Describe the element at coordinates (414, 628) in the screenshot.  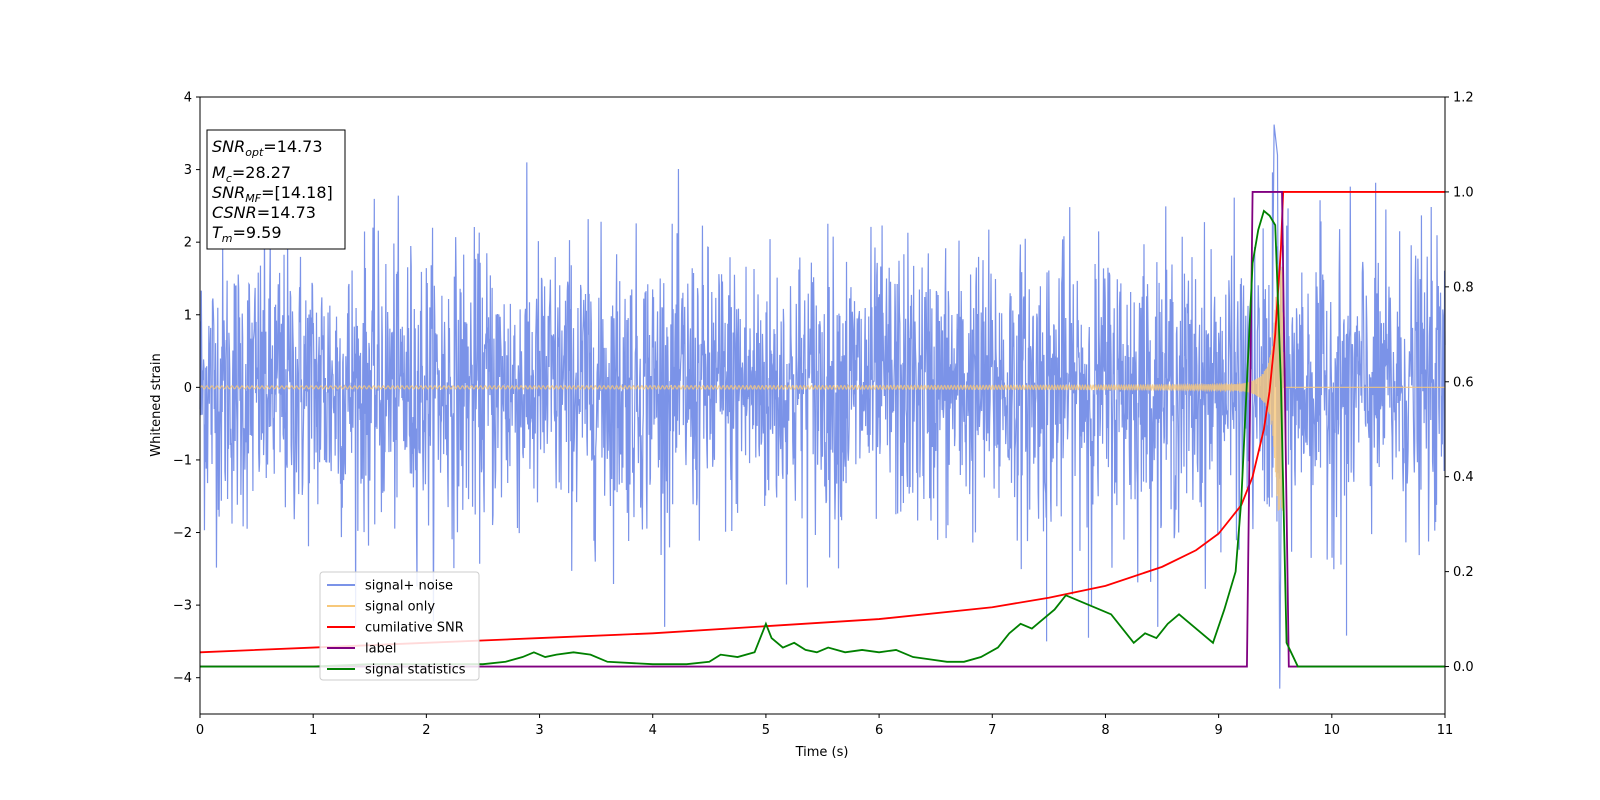
I see `legend-label: cumilative SNR` at that location.